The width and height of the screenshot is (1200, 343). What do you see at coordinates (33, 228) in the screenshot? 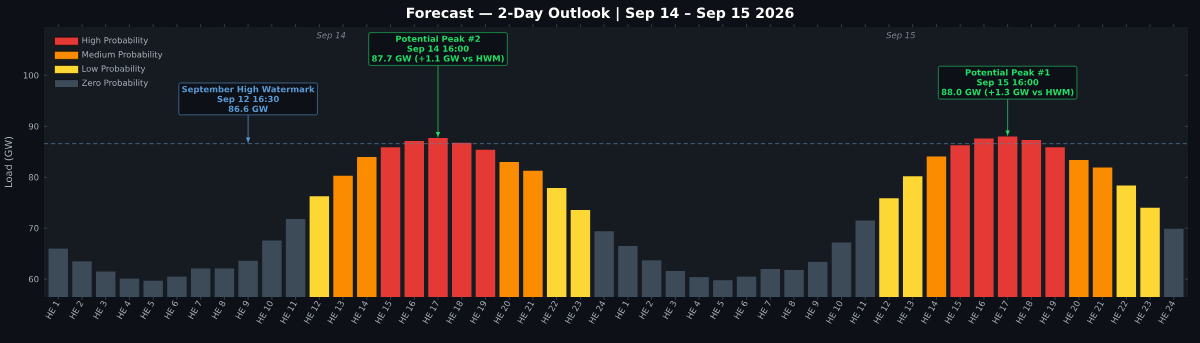
I see `y-tick-label: 70` at bounding box center [33, 228].